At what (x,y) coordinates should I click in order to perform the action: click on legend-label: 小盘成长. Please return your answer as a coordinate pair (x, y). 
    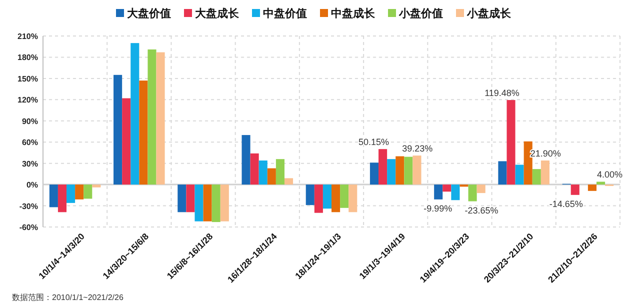
    Looking at the image, I should click on (489, 13).